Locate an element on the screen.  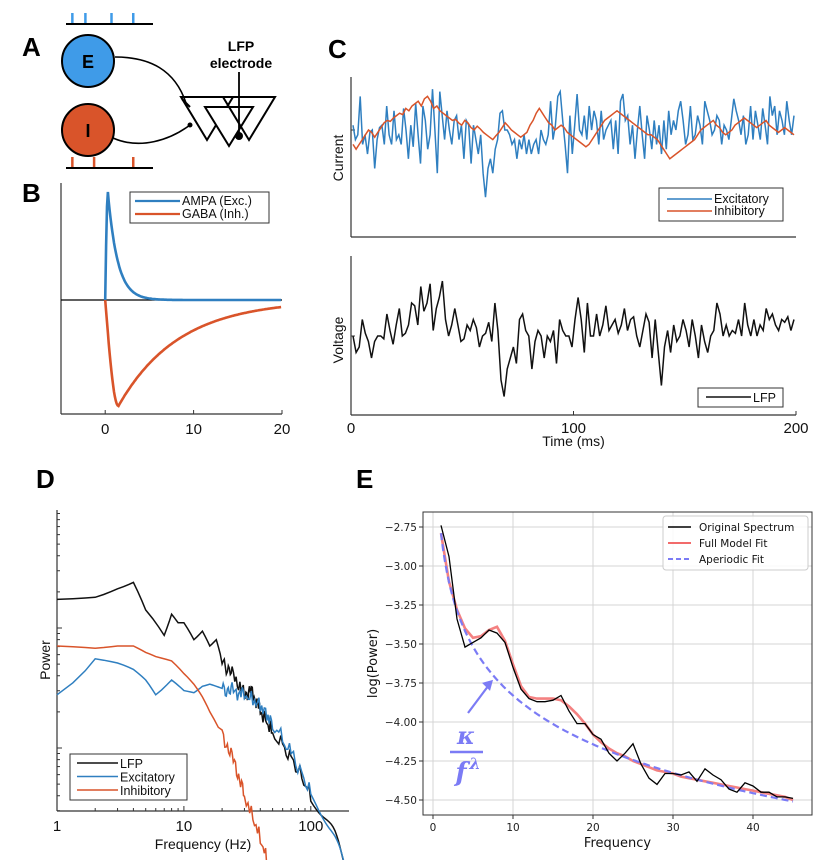
i-synapse-terminal is located at coordinates (190, 125).